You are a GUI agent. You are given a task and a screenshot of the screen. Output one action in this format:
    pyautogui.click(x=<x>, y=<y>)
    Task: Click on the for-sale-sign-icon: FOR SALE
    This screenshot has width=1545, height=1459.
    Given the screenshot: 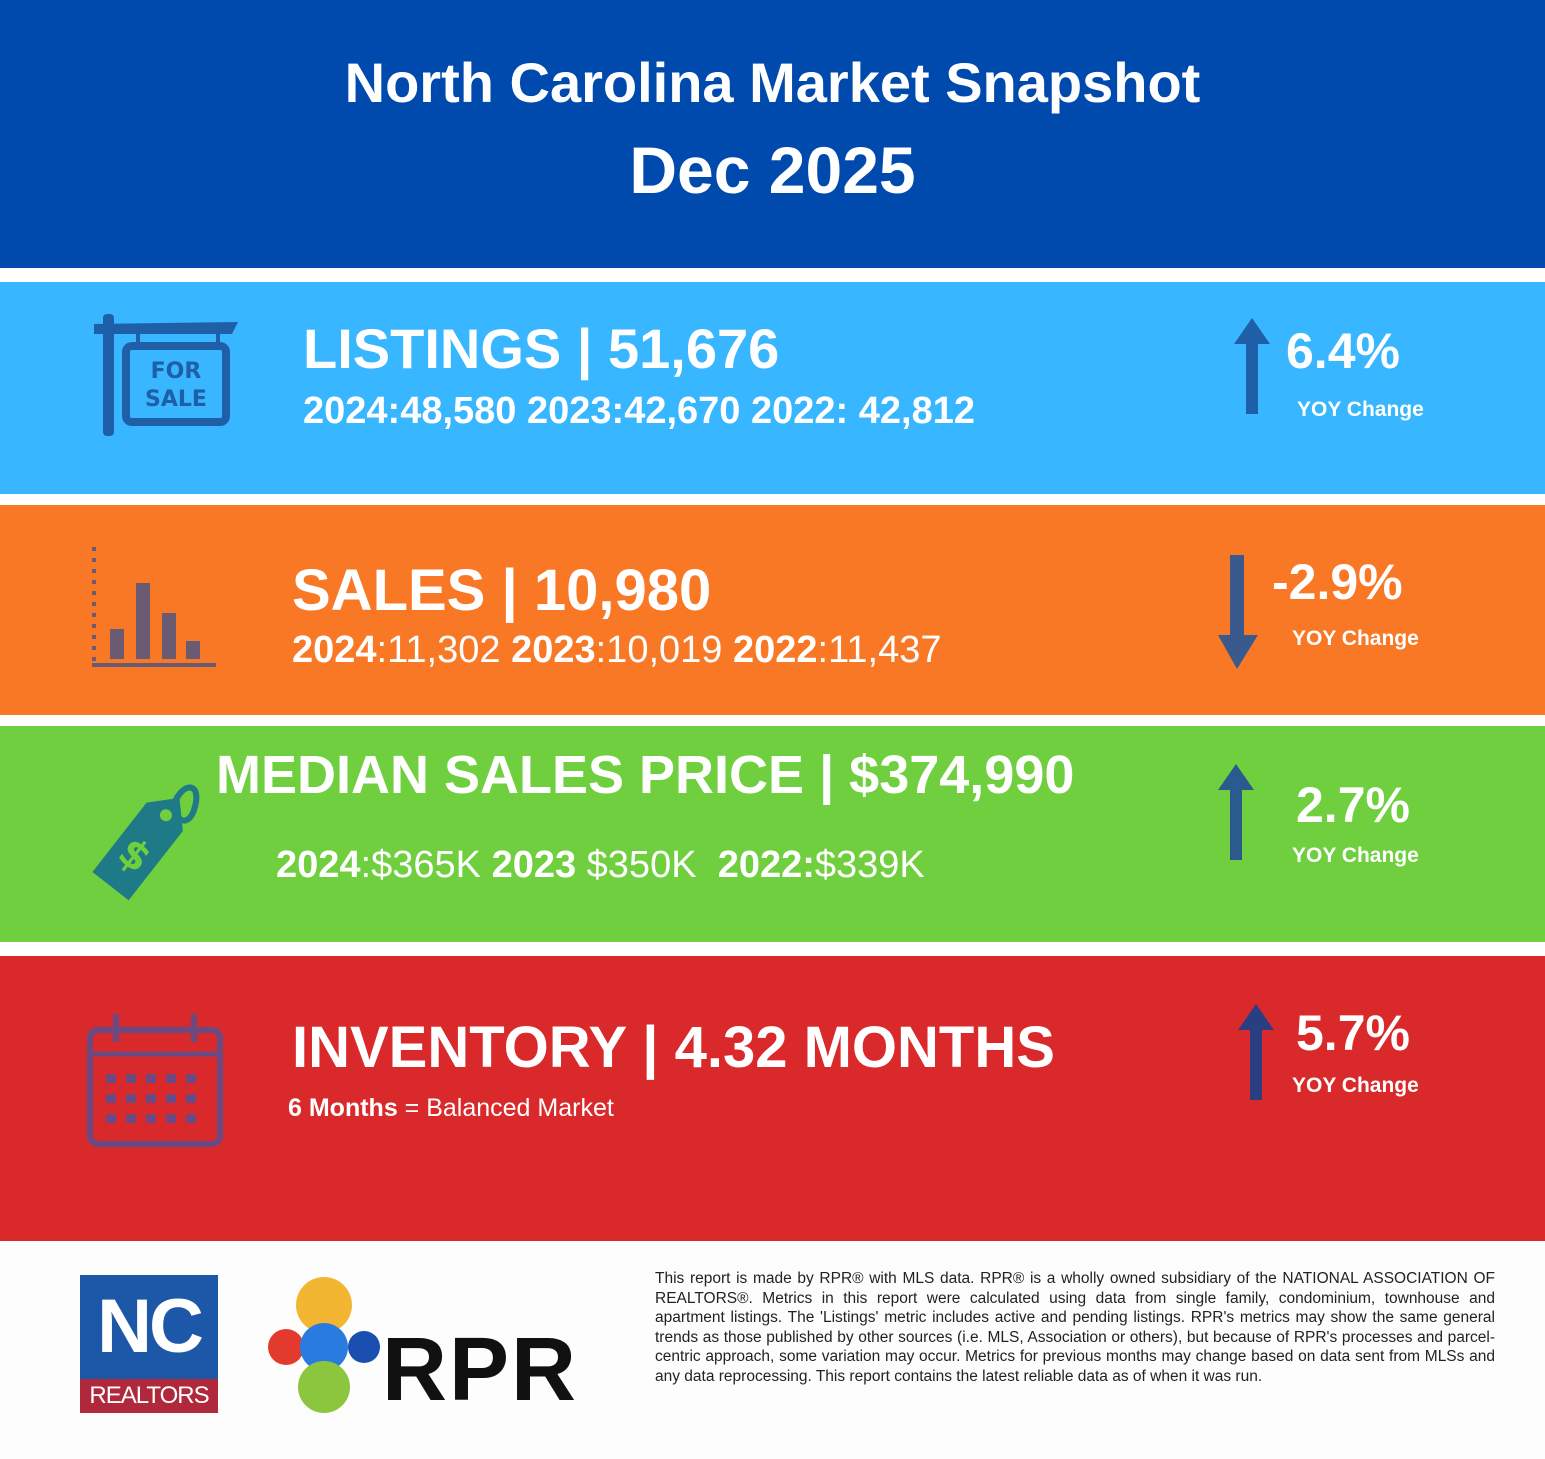 What is the action you would take?
    pyautogui.click(x=166, y=375)
    